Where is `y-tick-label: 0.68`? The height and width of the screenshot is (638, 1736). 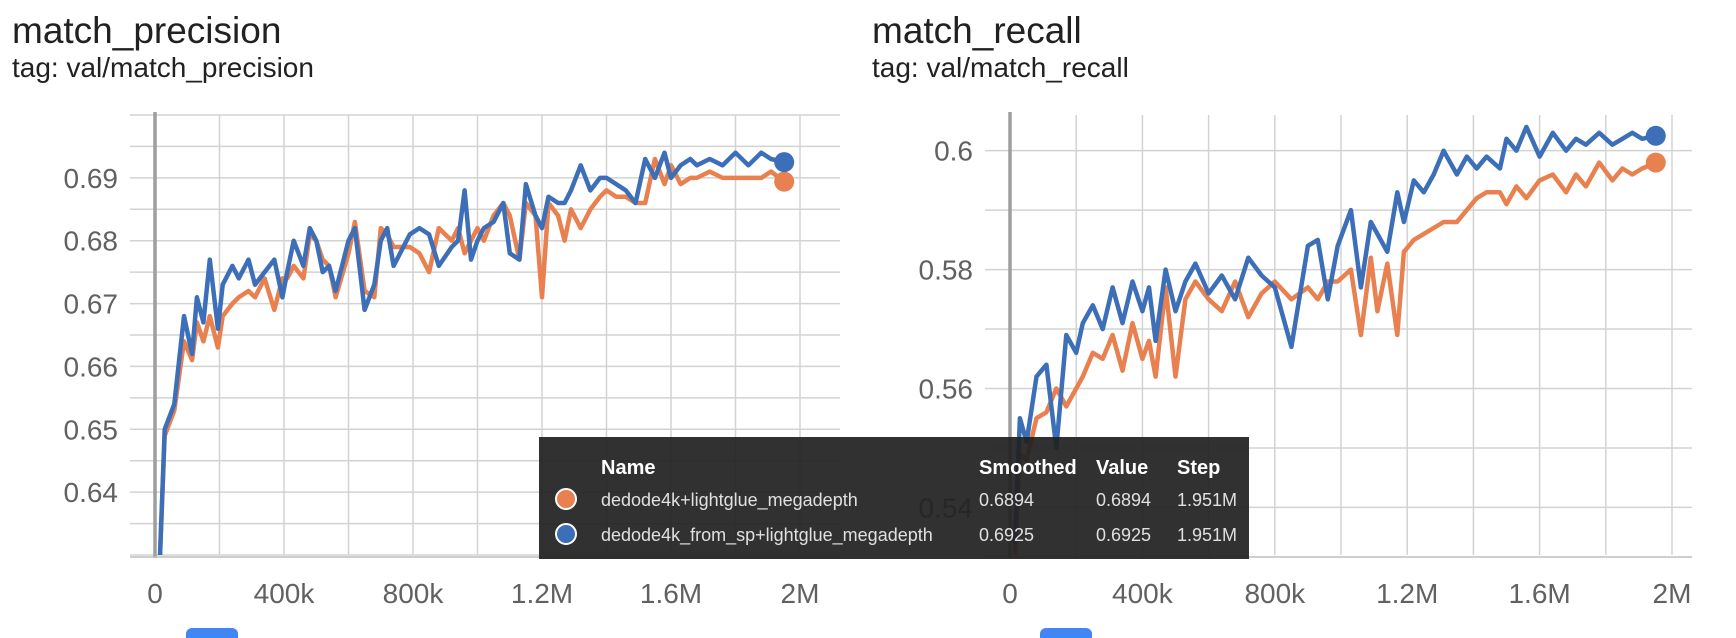 y-tick-label: 0.68 is located at coordinates (91, 241).